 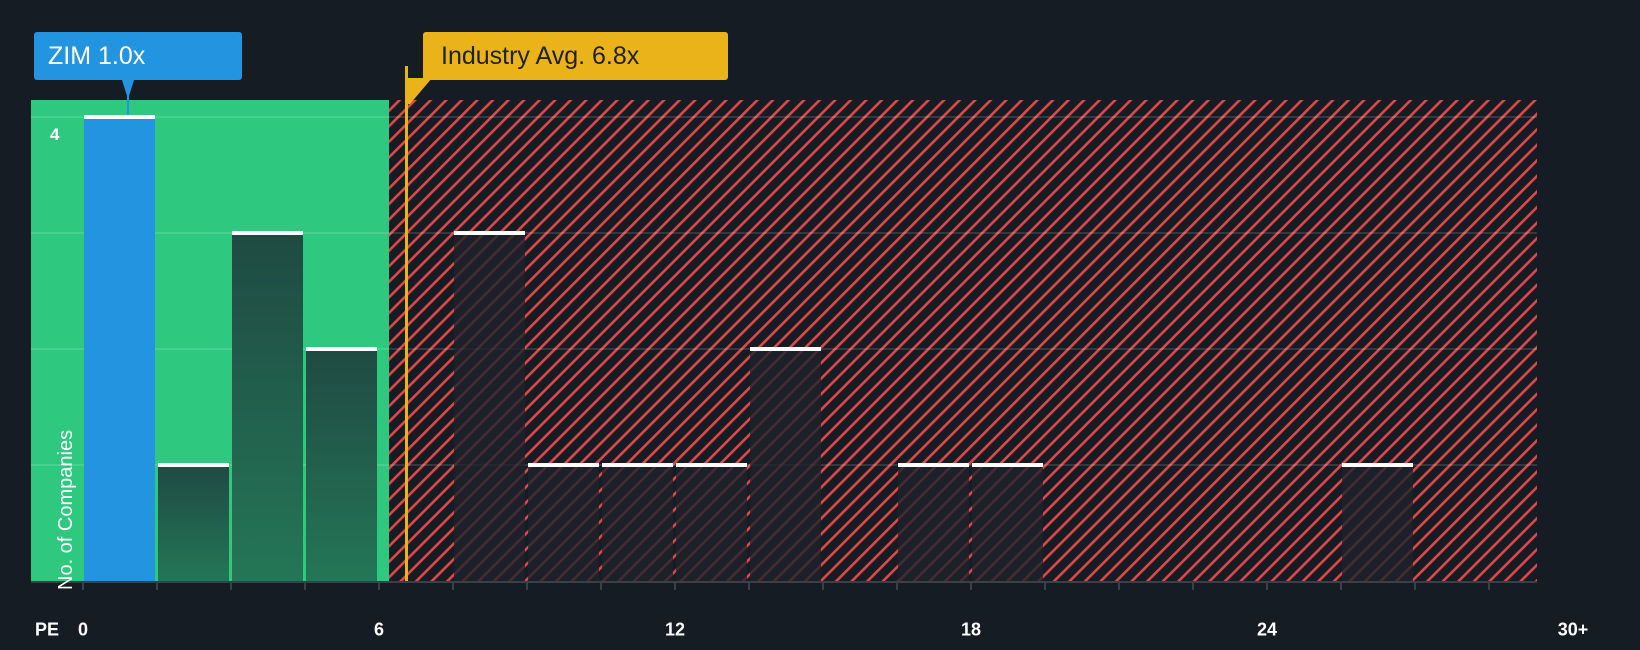 I want to click on markers, so click(x=277, y=323).